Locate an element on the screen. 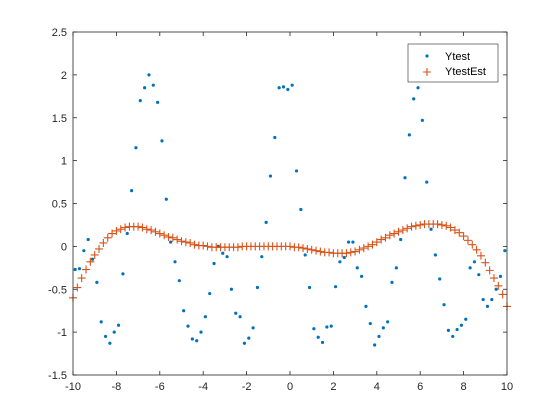 The height and width of the screenshot is (420, 560). x-tick-label: 4 is located at coordinates (377, 387).